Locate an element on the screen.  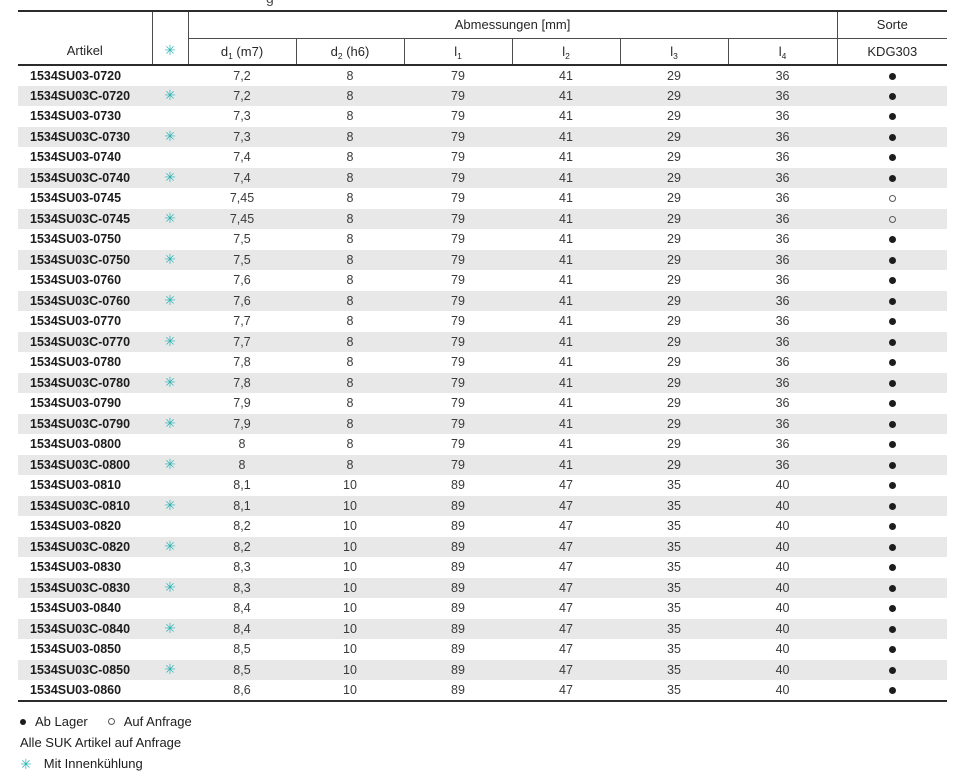
table-row: 1534SU03-0840 8,4 10 89 47 35 40 is located at coordinates (482, 608).